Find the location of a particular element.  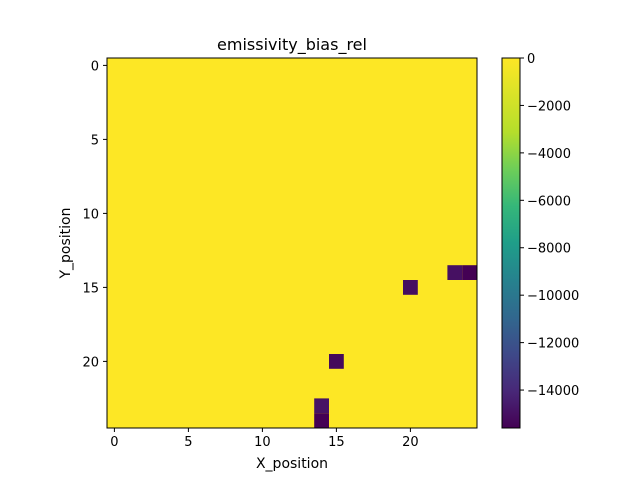

y-tick-label: 15 is located at coordinates (90, 288).